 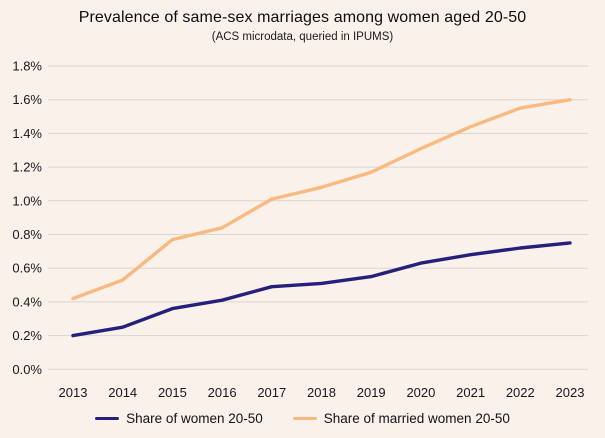 I want to click on legend-label-share-of-women: Share of women 20-50, so click(x=194, y=418).